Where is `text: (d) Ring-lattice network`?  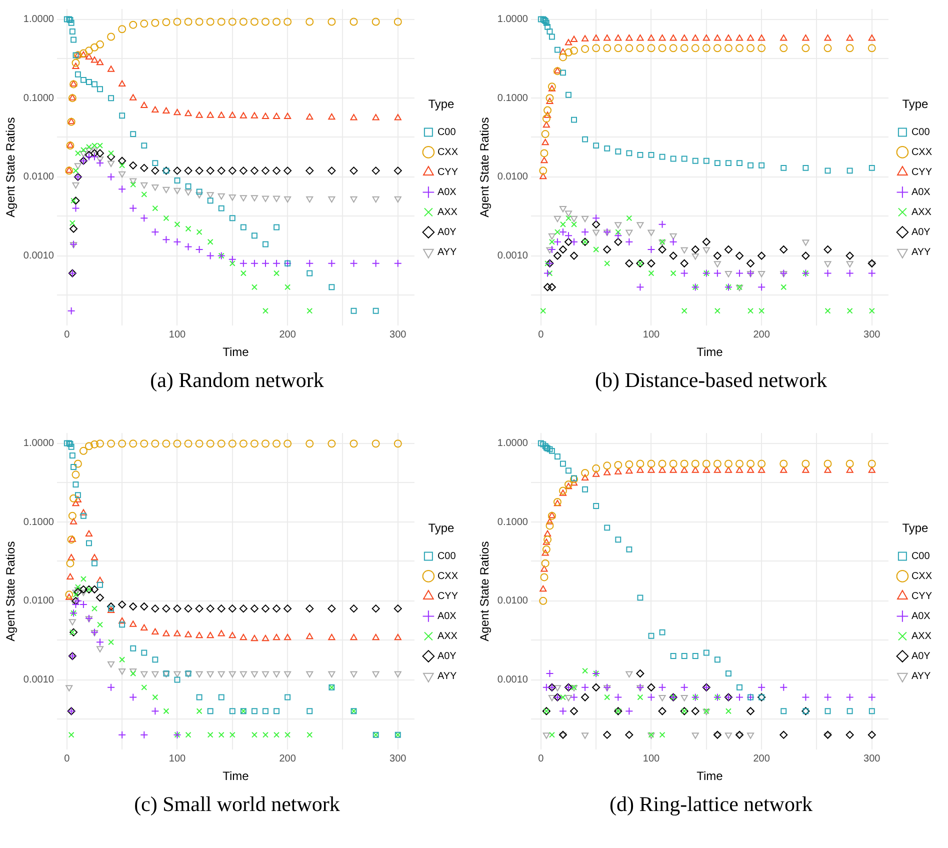 text: (d) Ring-lattice network is located at coordinates (711, 804).